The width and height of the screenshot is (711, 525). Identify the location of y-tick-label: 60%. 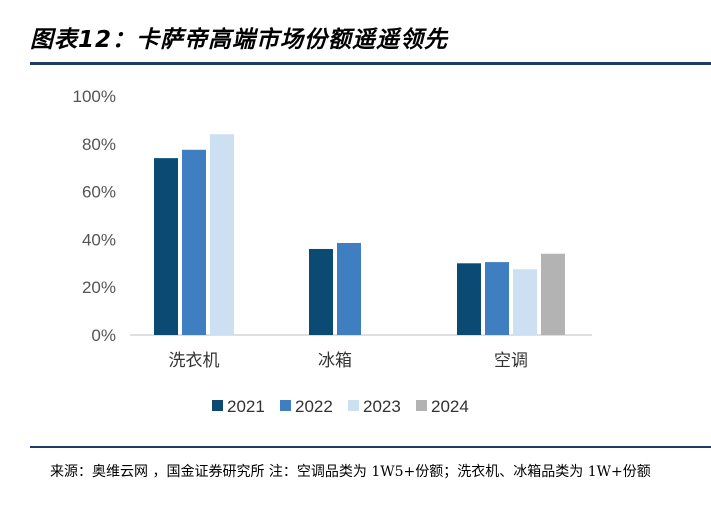
(99, 192).